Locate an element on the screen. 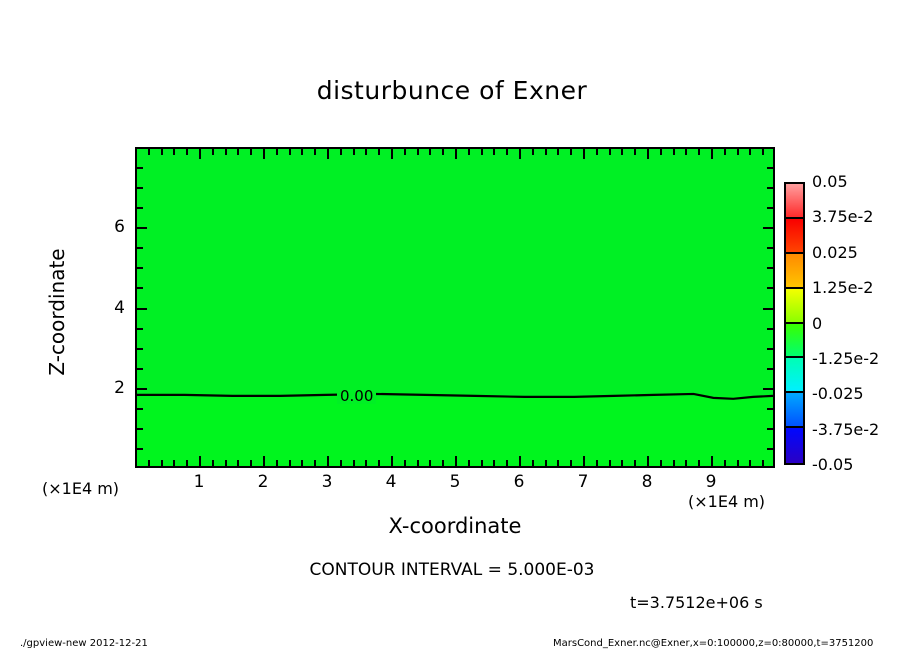 The height and width of the screenshot is (654, 904). y-axis-tick-label: 2 is located at coordinates (119, 387).